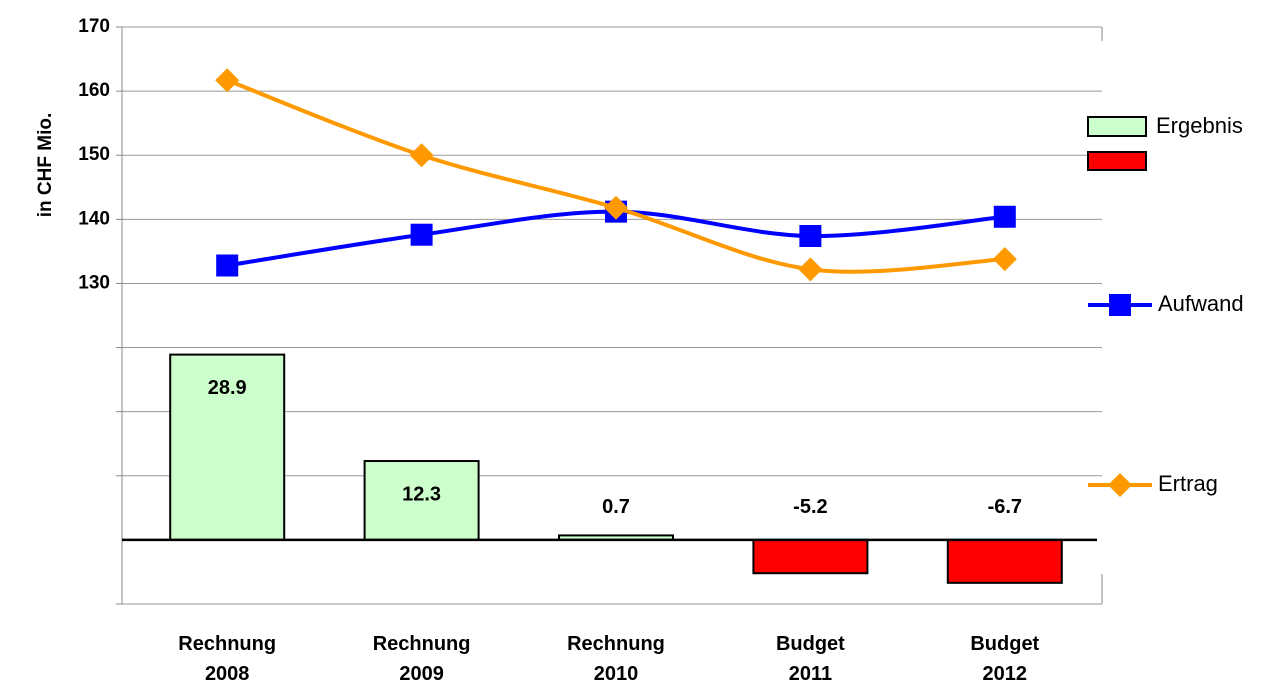 This screenshot has width=1272, height=687. I want to click on x-tick-label: Rechnung 2008, so click(227, 659).